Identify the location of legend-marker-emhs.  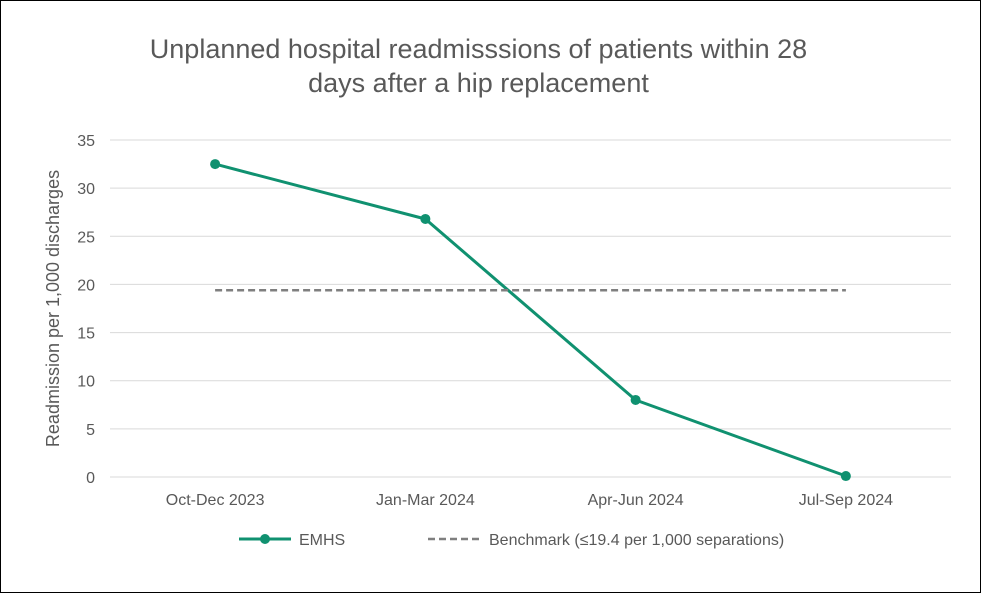
(265, 539).